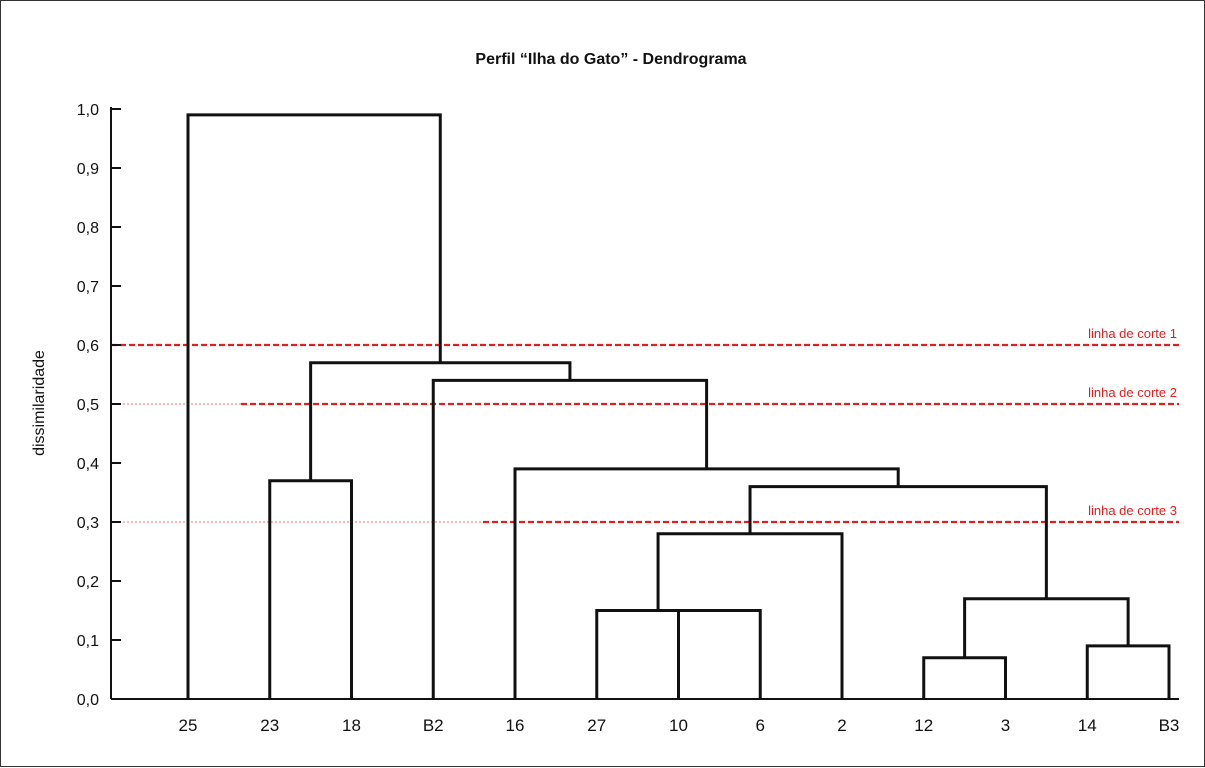  Describe the element at coordinates (88, 405) in the screenshot. I see `y-tick-label: 0,5` at that location.